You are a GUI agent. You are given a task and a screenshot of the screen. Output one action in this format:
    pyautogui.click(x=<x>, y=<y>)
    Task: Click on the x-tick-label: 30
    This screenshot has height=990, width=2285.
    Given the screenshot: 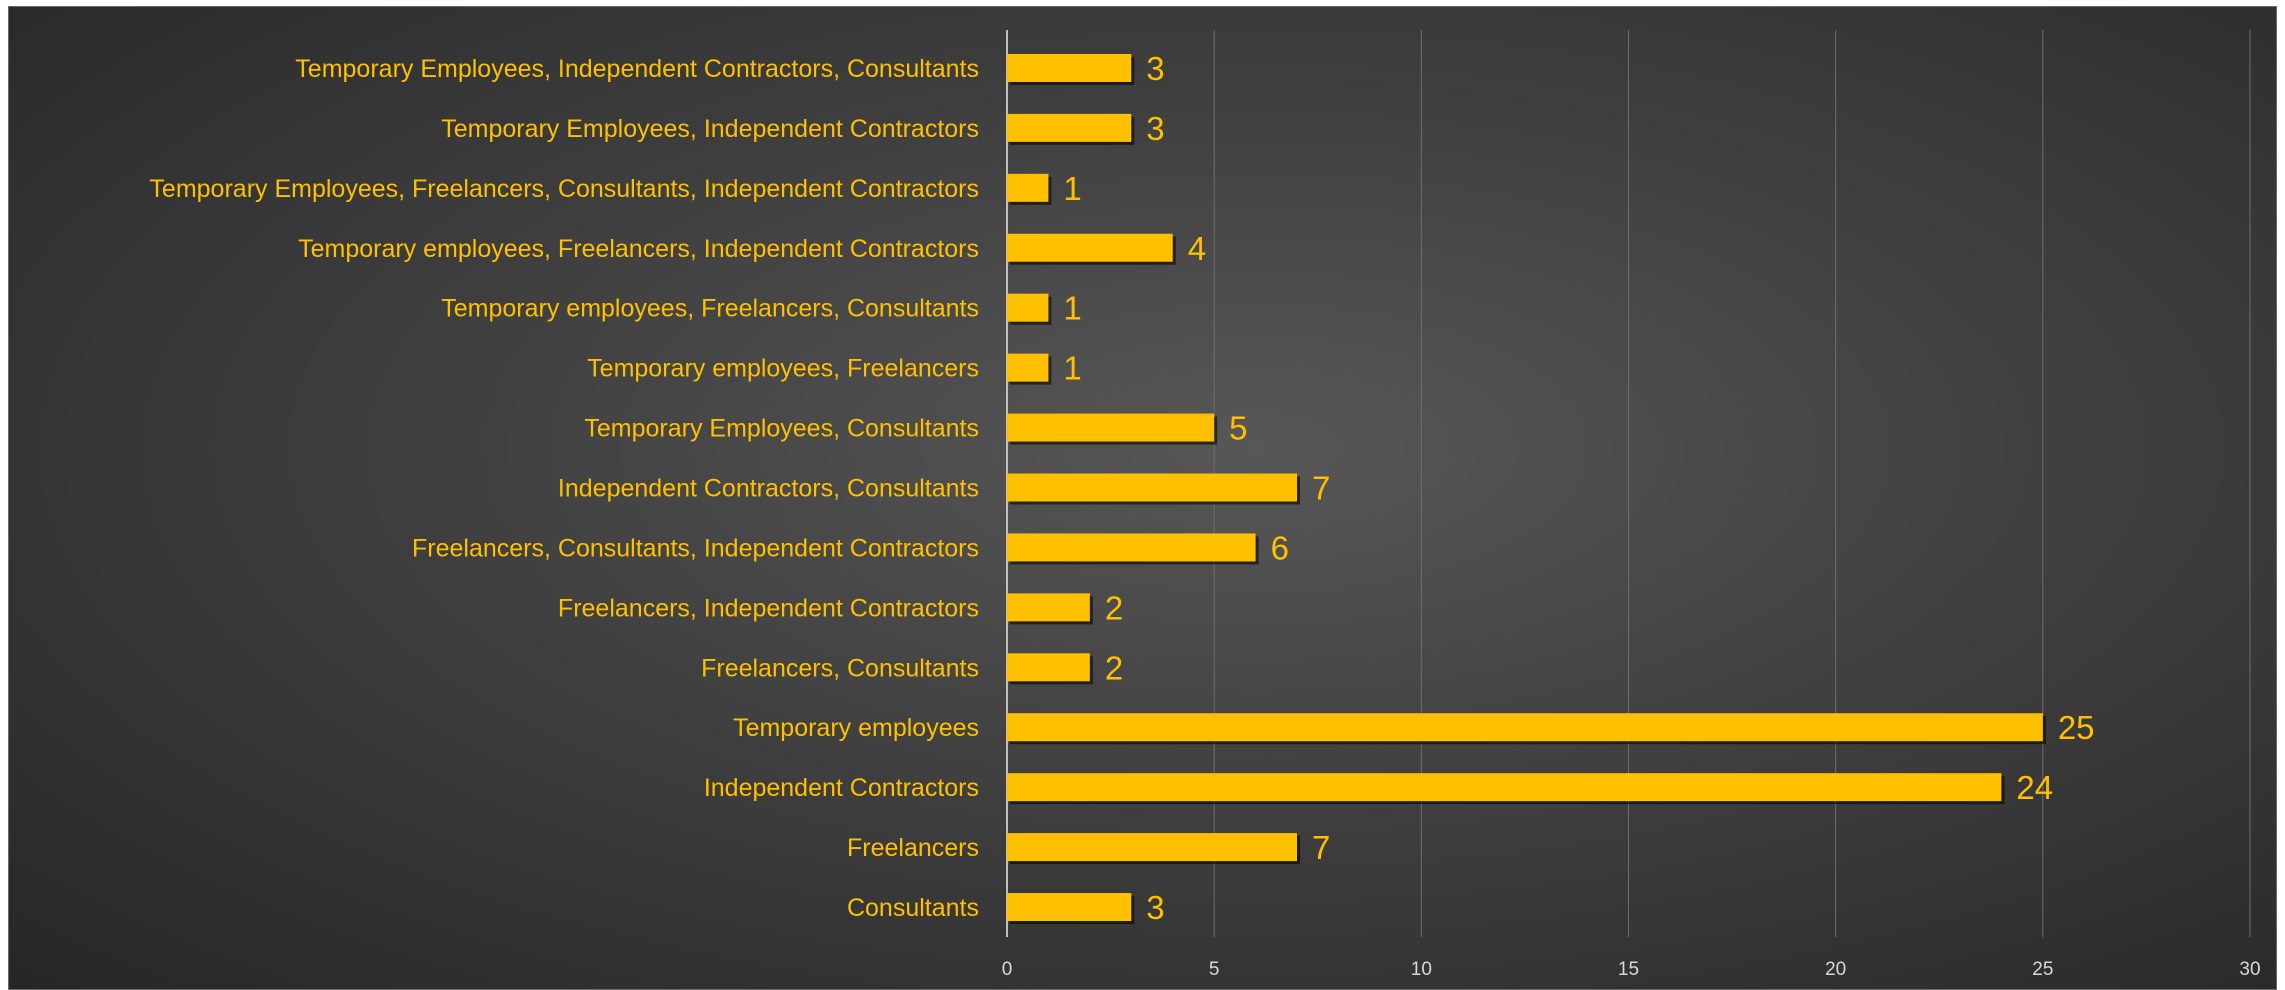 What is the action you would take?
    pyautogui.click(x=2249, y=969)
    